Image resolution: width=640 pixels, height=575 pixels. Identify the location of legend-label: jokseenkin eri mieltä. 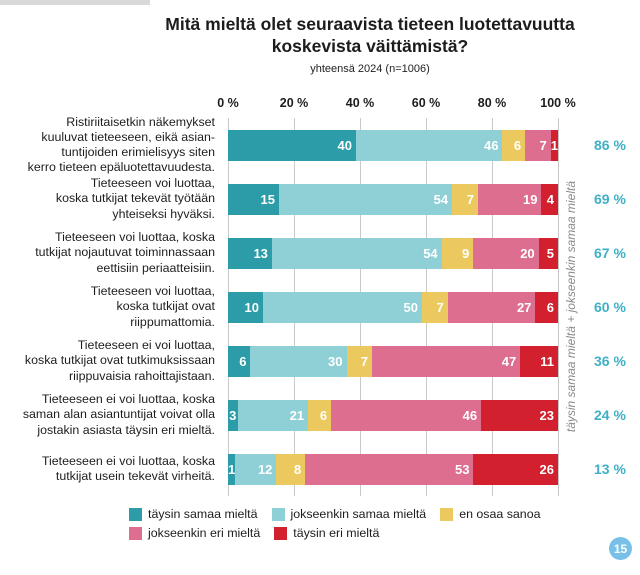
(204, 533).